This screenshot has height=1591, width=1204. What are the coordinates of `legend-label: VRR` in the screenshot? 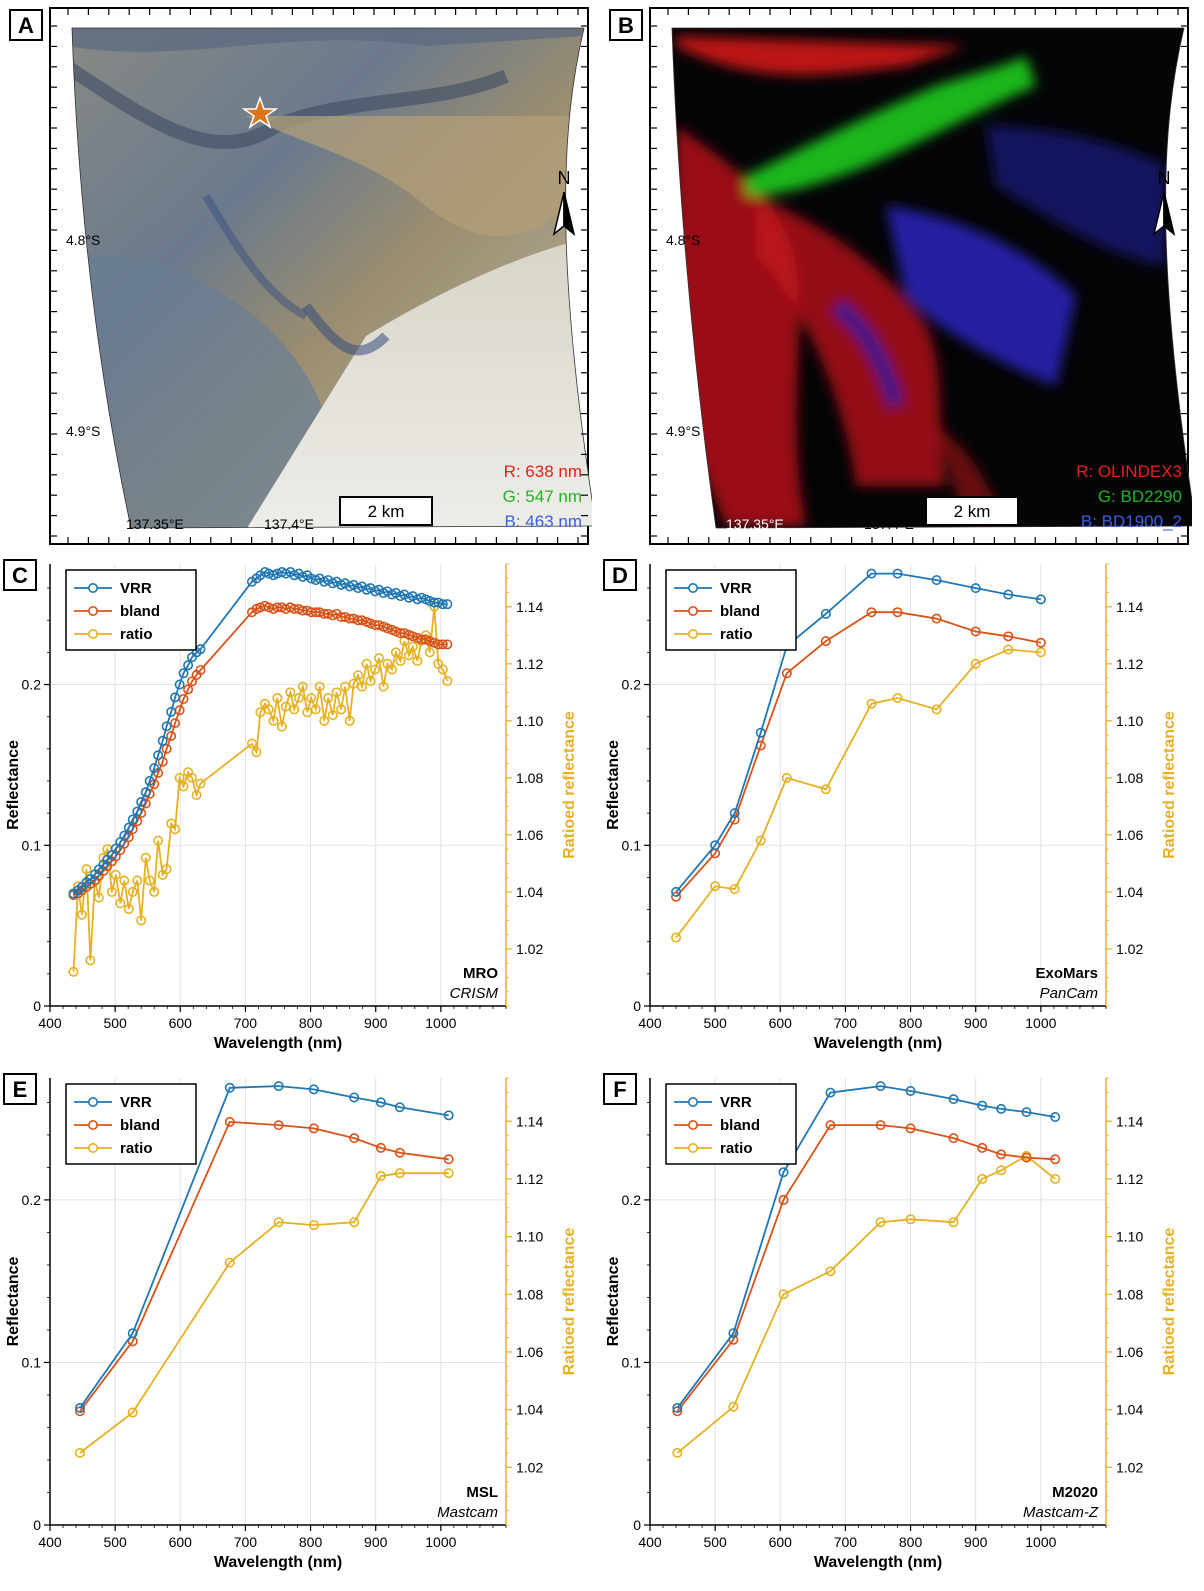 It's located at (736, 1102).